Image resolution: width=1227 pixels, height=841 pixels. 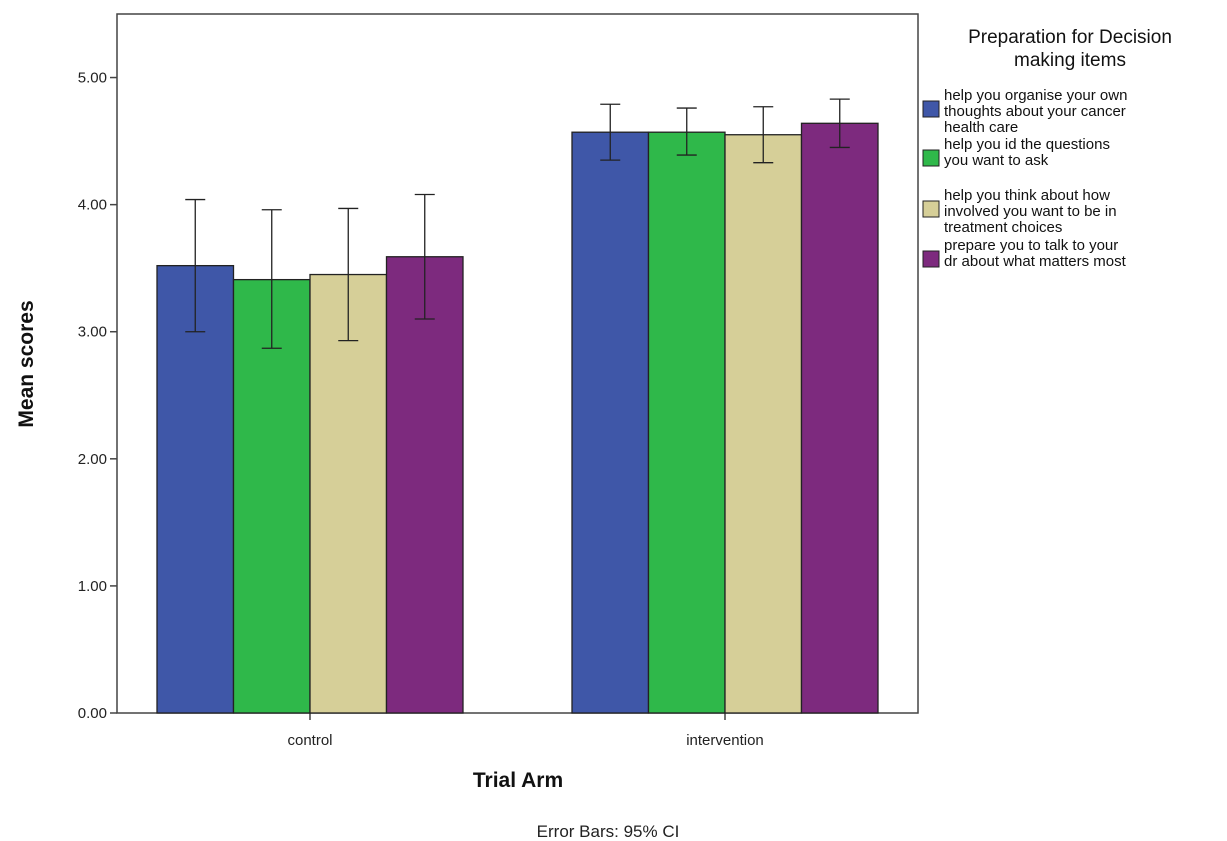 What do you see at coordinates (518, 780) in the screenshot?
I see `x-axis-title: Trial Arm` at bounding box center [518, 780].